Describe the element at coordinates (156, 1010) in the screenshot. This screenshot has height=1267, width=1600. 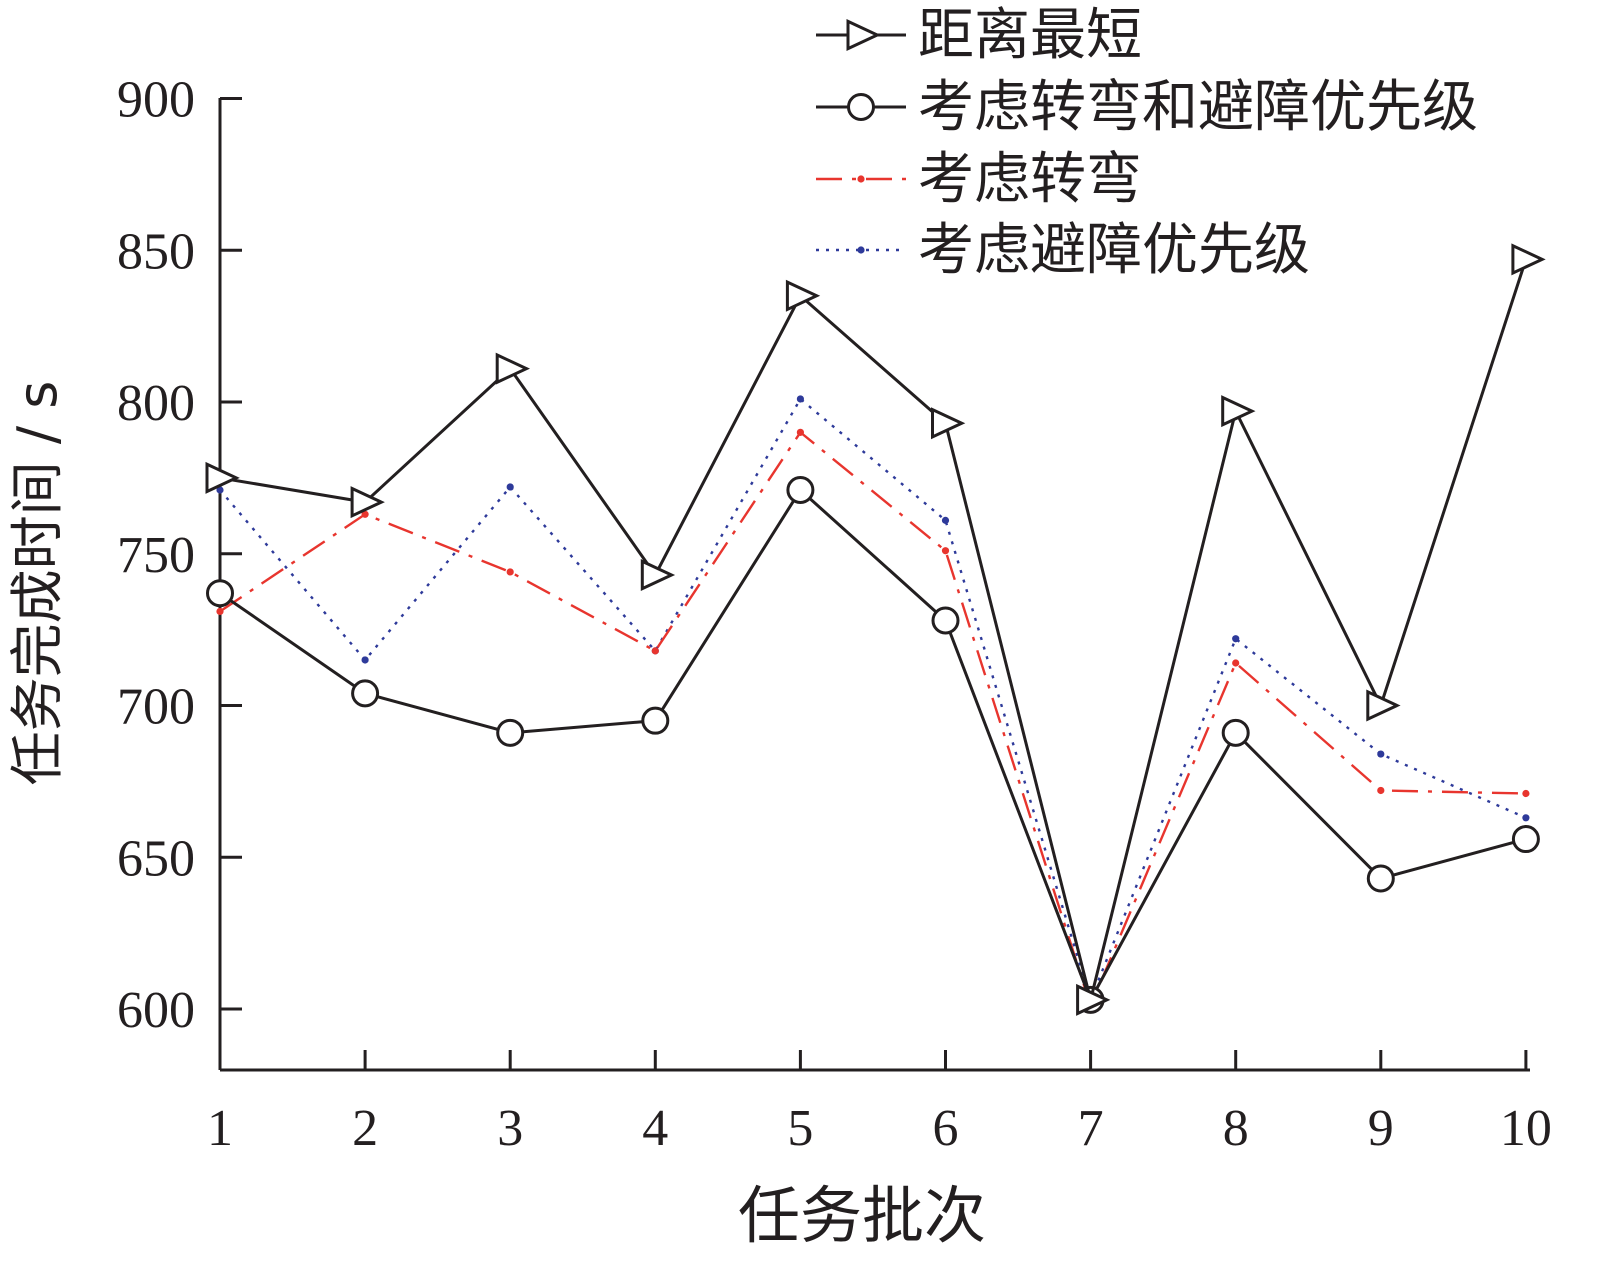
I see `y-tick-label: 600` at that location.